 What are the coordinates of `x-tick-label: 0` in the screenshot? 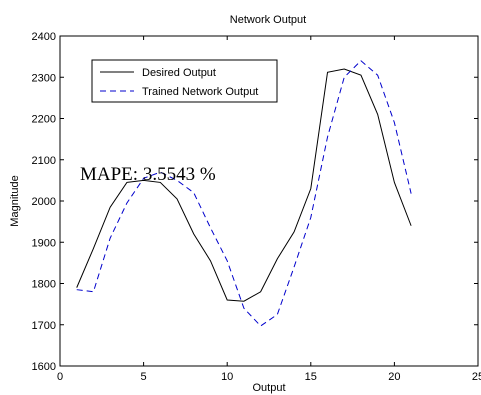 It's located at (60, 377).